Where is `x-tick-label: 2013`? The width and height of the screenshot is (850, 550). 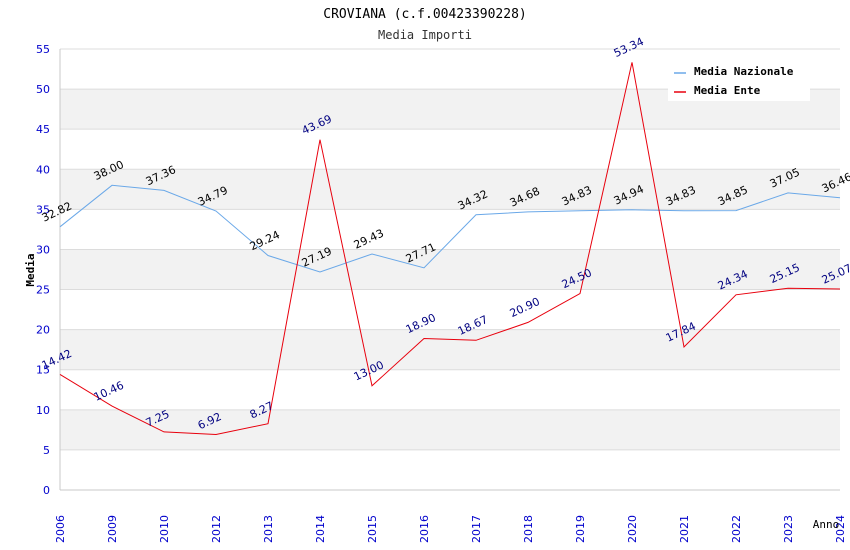
x-tick-label: 2013 is located at coordinates (268, 529).